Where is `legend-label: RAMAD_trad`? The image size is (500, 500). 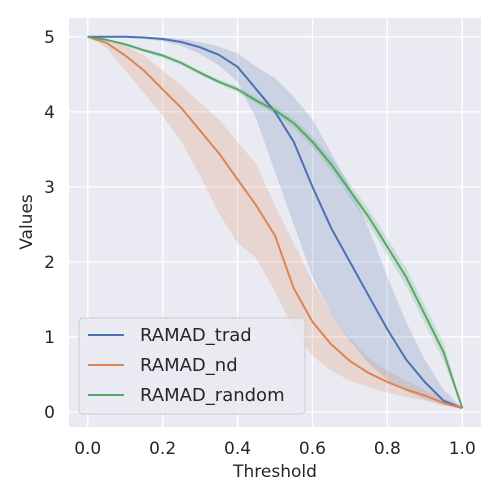
legend-label: RAMAD_trad is located at coordinates (196, 335).